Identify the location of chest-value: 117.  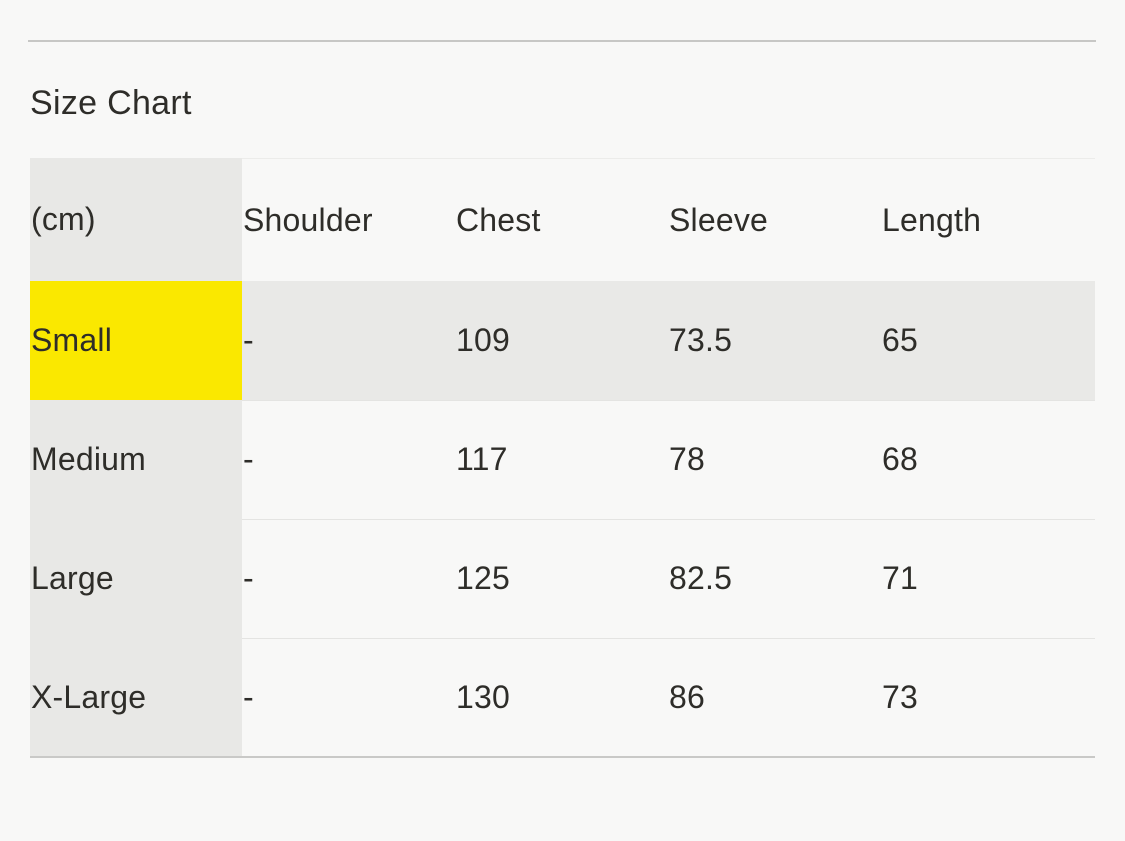
(561, 459).